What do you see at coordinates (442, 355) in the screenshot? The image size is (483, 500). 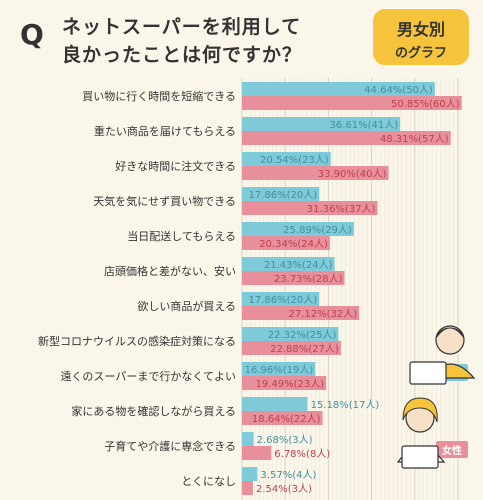 I see `male-illustration-icon` at bounding box center [442, 355].